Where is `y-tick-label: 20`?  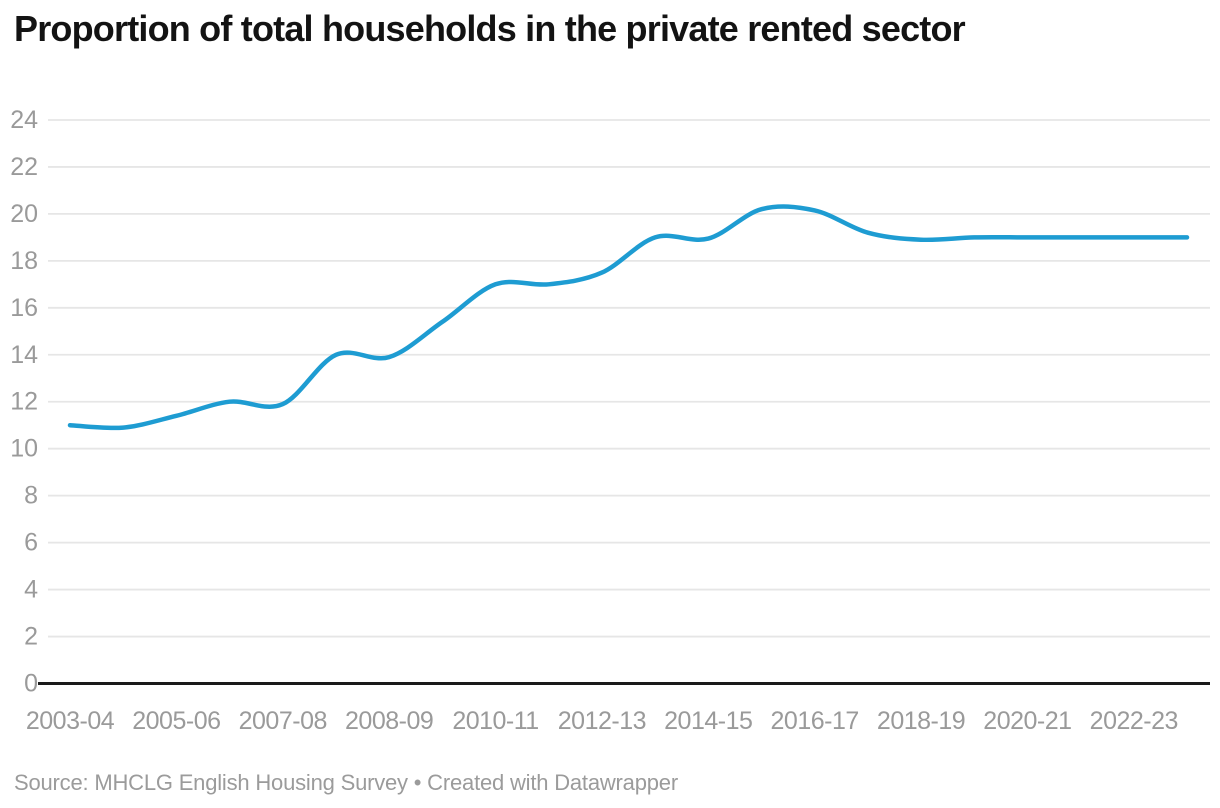 y-tick-label: 20 is located at coordinates (24, 214).